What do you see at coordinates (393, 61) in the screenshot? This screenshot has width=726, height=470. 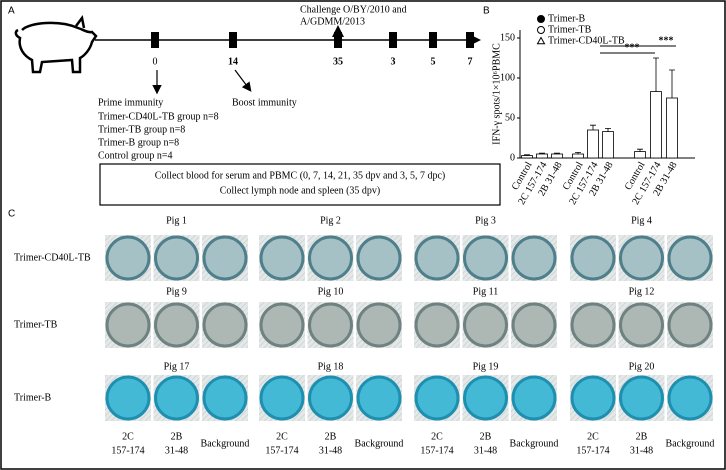 I see `timepoint-label: 3` at bounding box center [393, 61].